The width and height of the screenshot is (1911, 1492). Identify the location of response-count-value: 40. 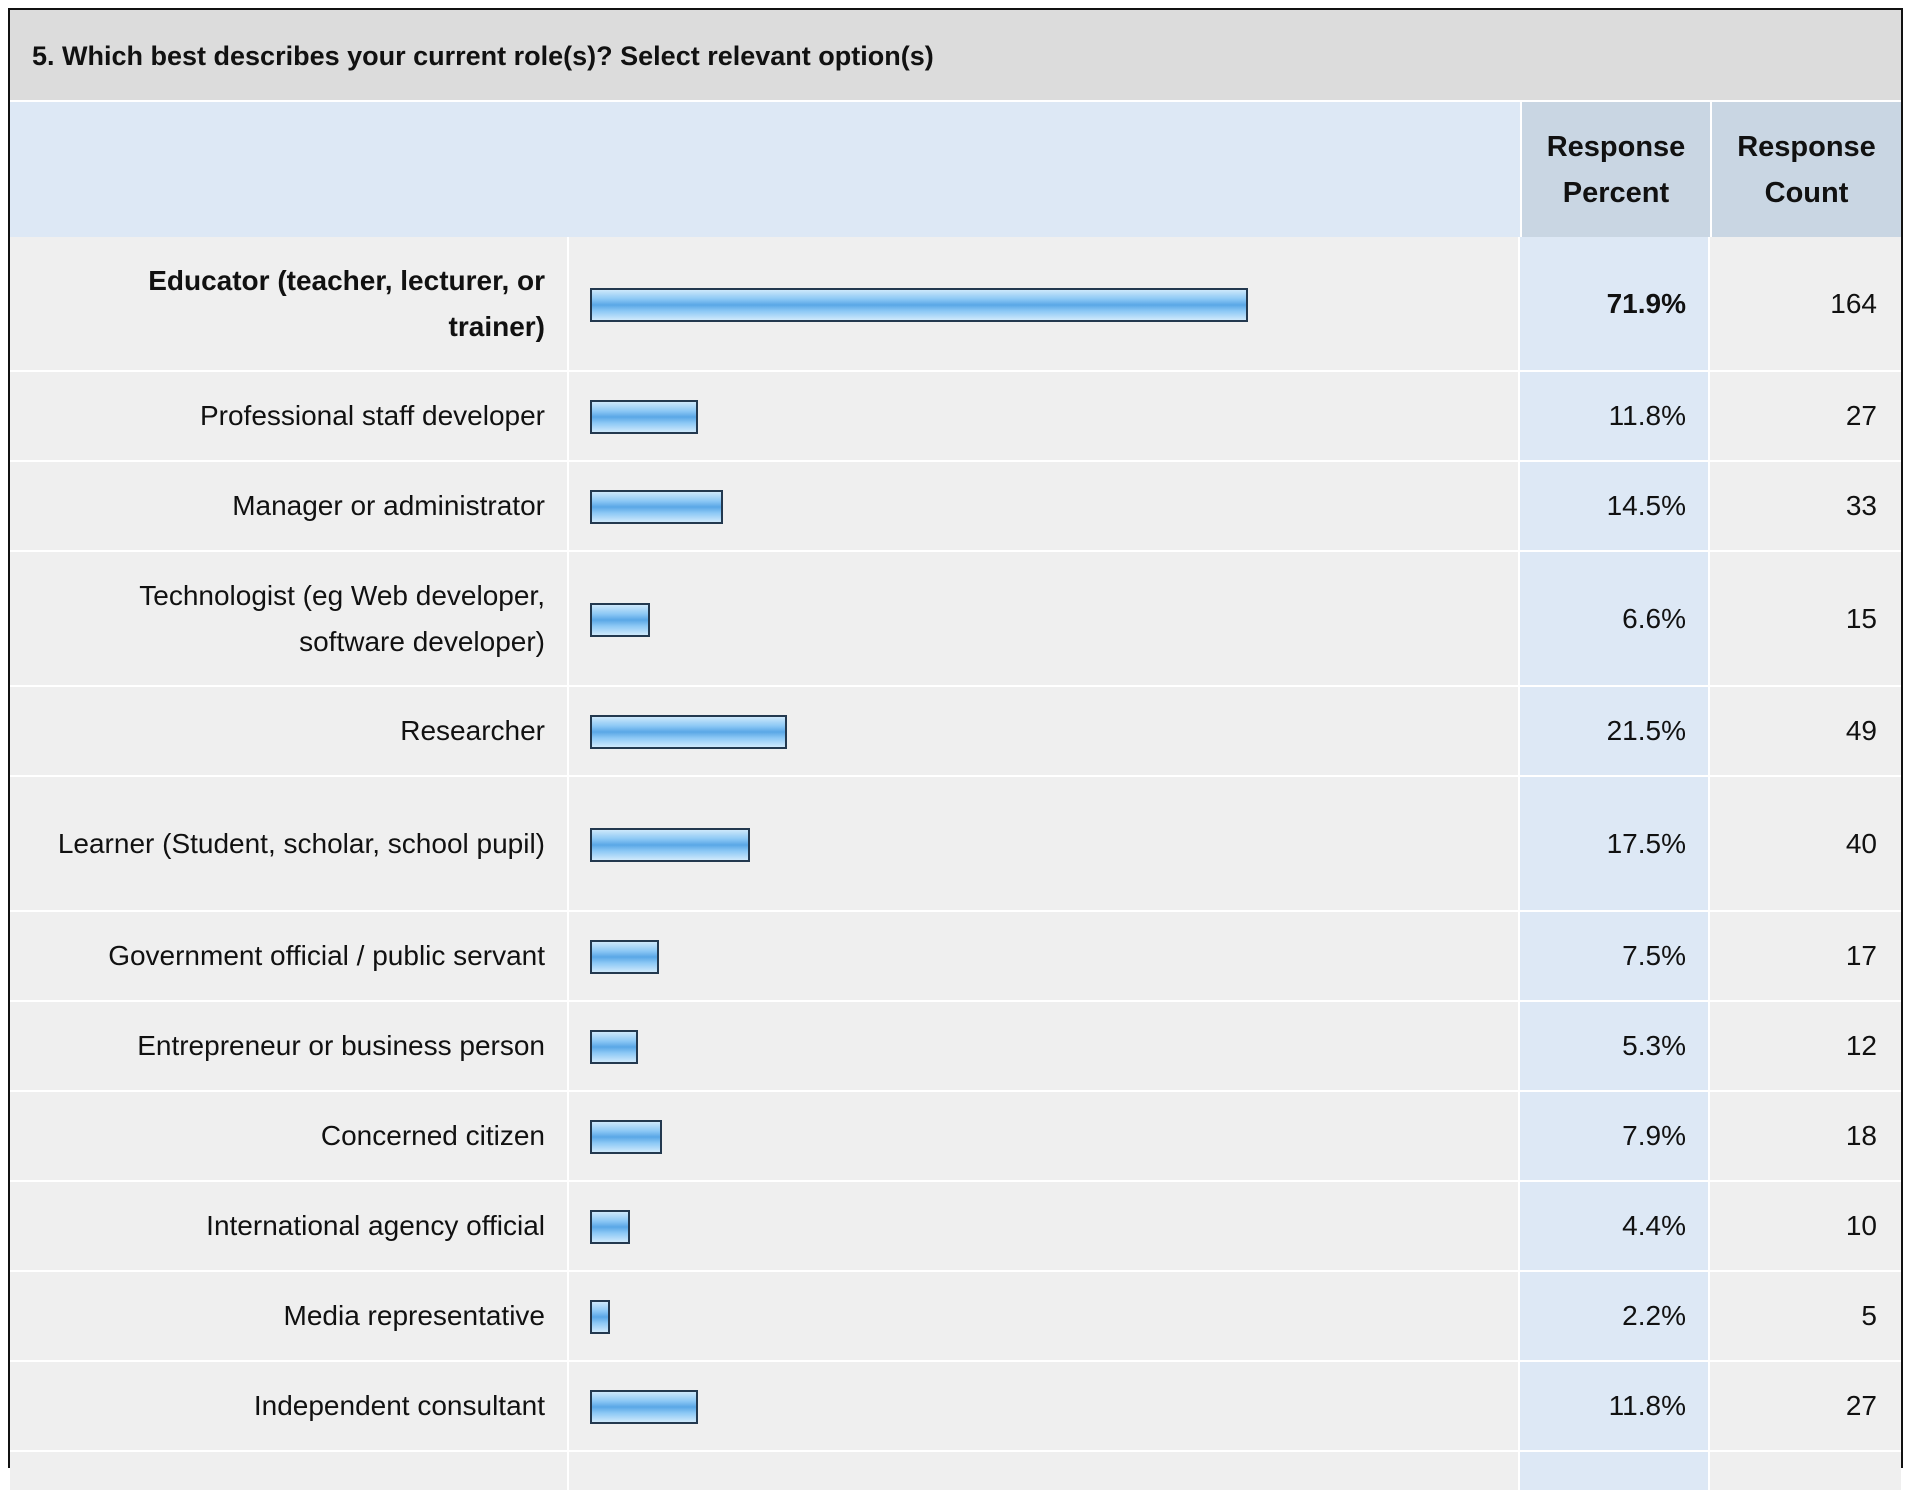
(1805, 843).